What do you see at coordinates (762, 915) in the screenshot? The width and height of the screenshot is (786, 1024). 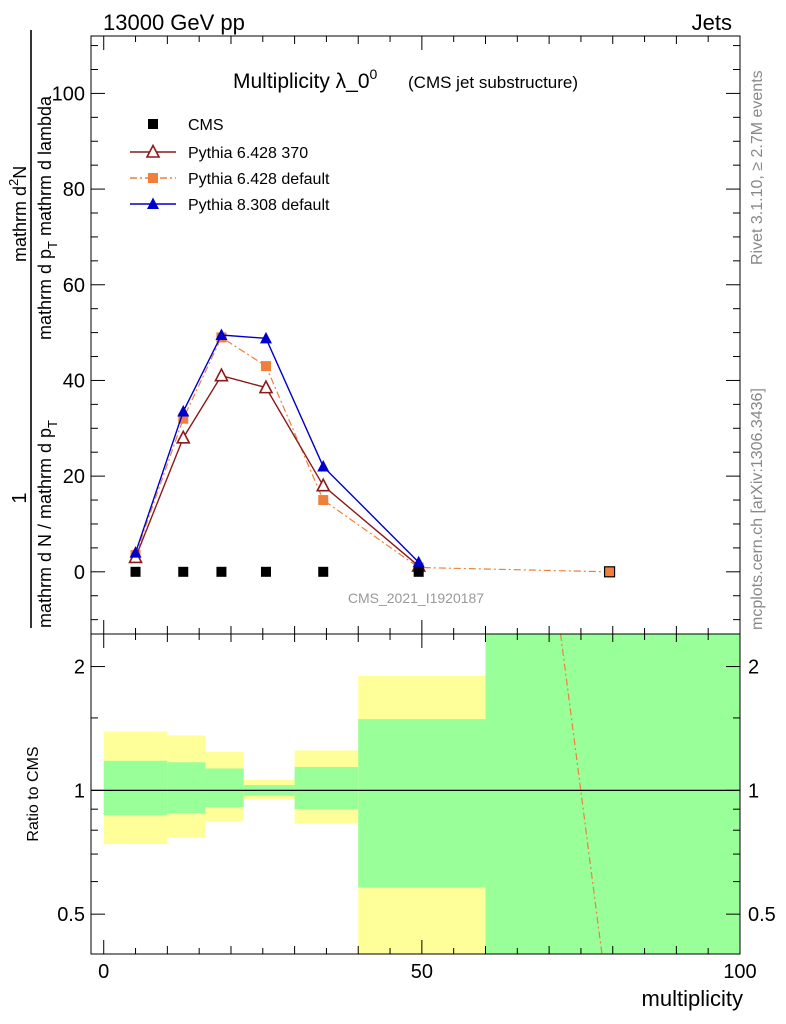 I see `ratio-ytick-label-right: 0.5` at bounding box center [762, 915].